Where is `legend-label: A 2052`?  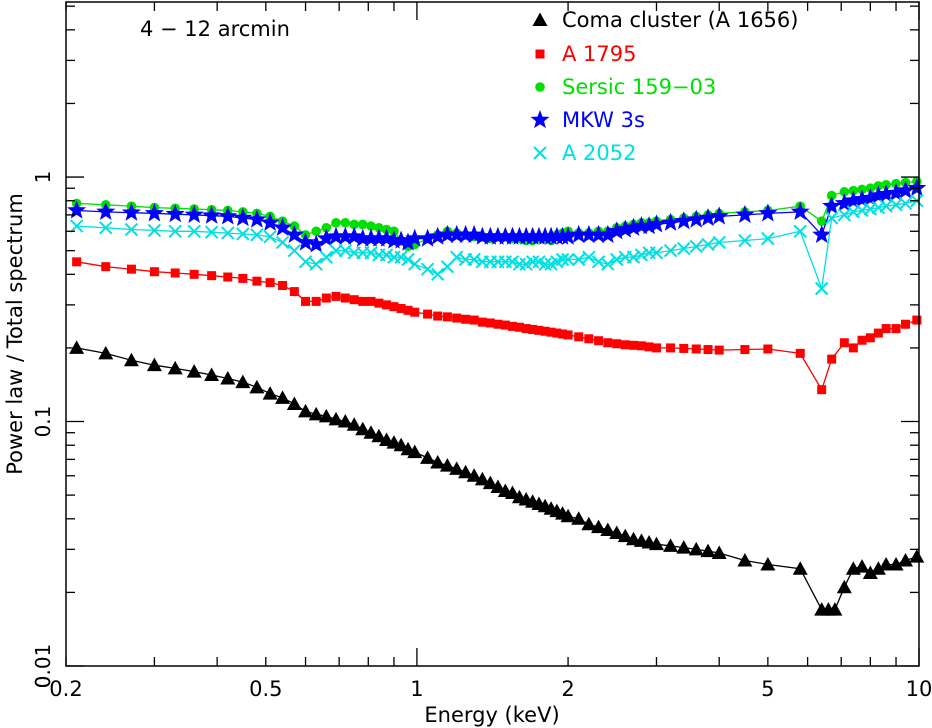
legend-label: A 2052 is located at coordinates (599, 153).